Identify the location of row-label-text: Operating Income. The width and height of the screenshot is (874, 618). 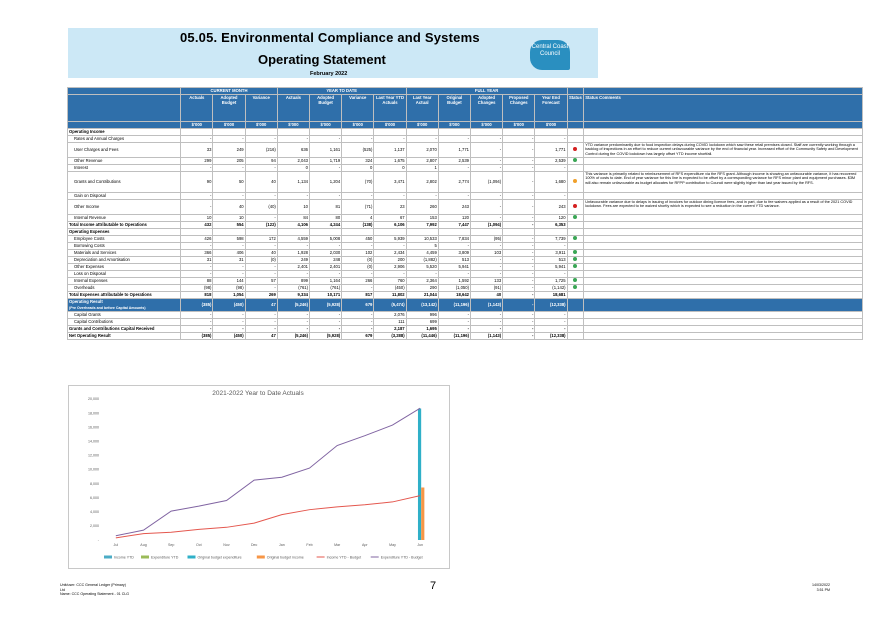
(87, 132).